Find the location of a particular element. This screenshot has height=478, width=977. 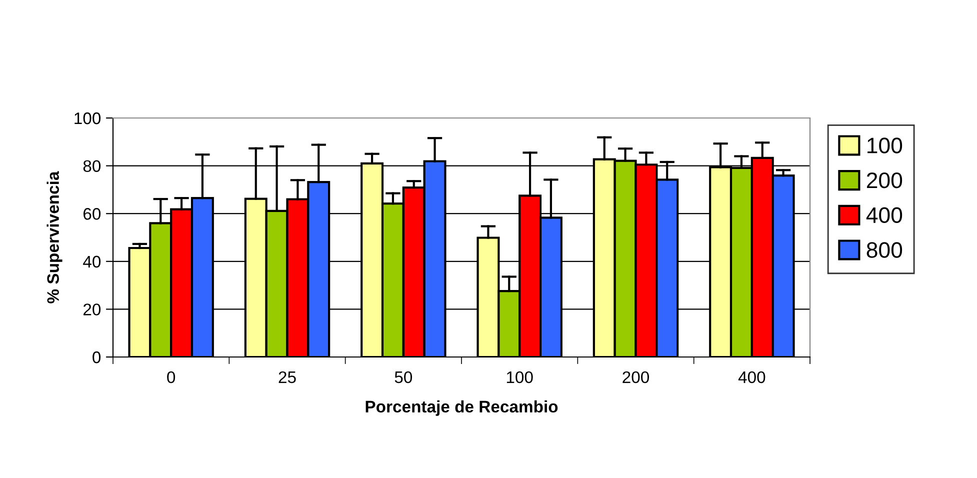

x-tick-label: 25 is located at coordinates (287, 377).